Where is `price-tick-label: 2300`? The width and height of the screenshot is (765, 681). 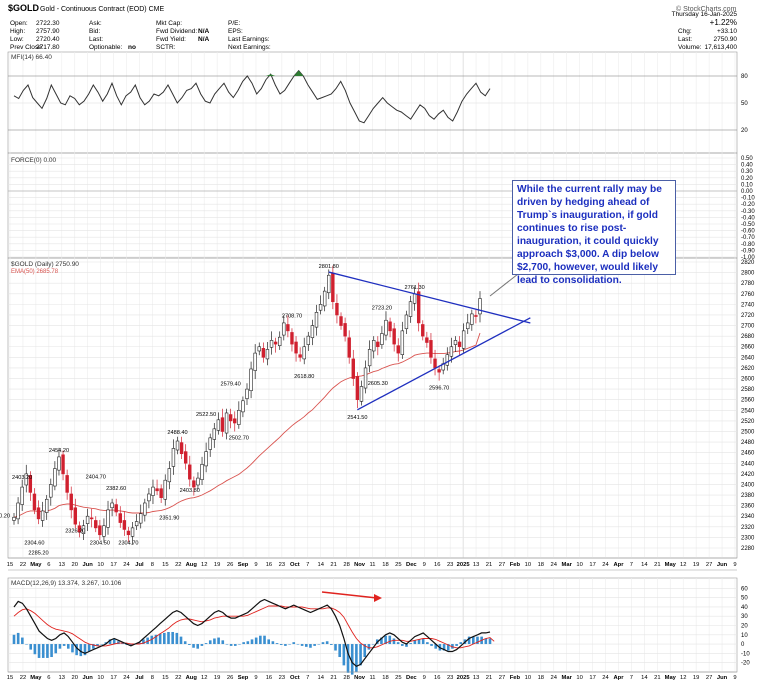 price-tick-label: 2300 is located at coordinates (748, 538).